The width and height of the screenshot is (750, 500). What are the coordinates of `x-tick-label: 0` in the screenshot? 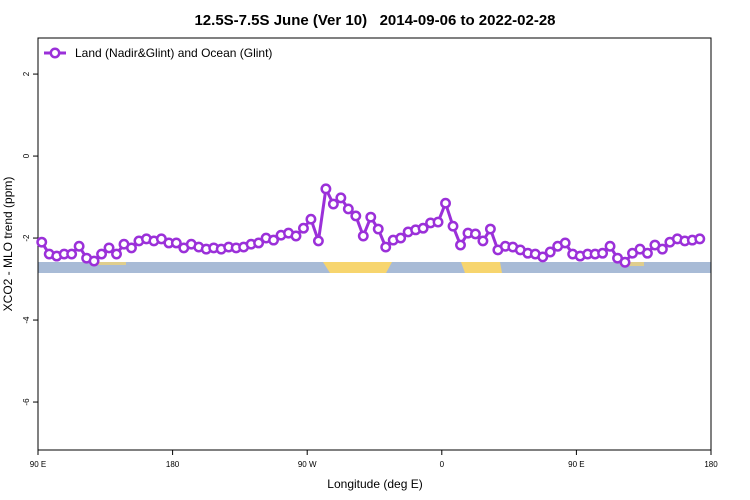 It's located at (442, 464).